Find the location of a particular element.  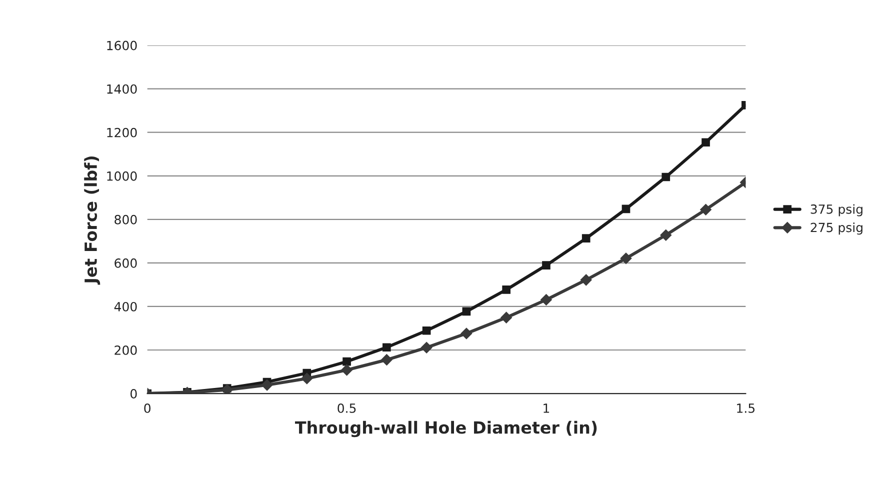

y-tick-label: 600 is located at coordinates (125, 263).